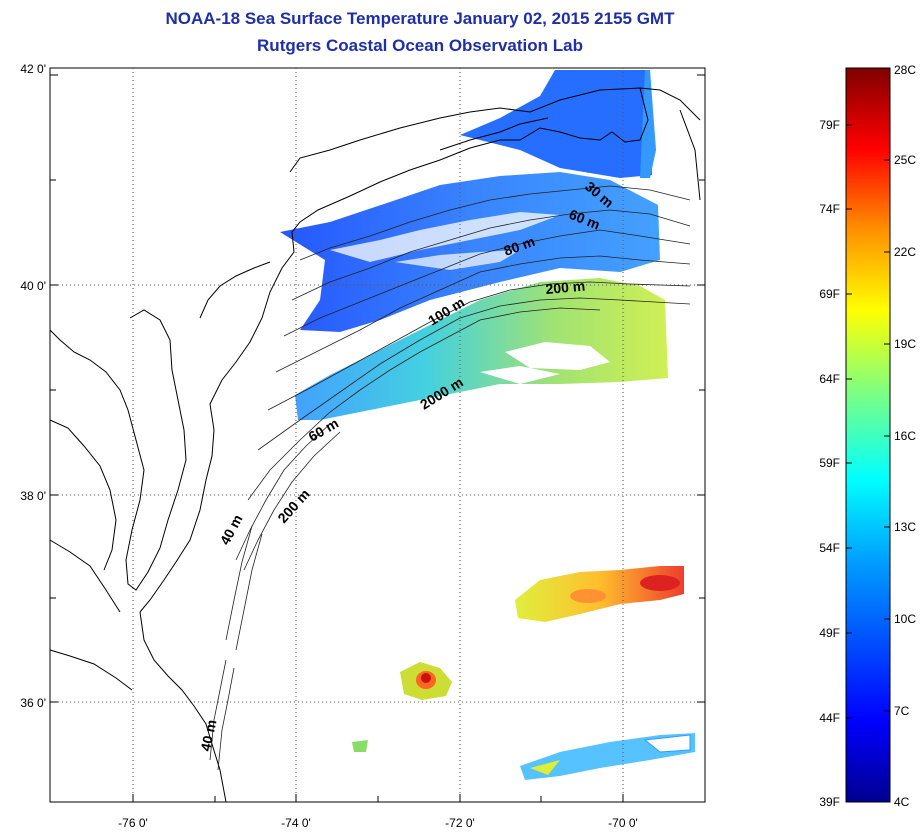  I want to click on fahrenheit-labels: 79F 74F 69F 64F 59F 54F 49F 44F 39F, so click(829, 463).